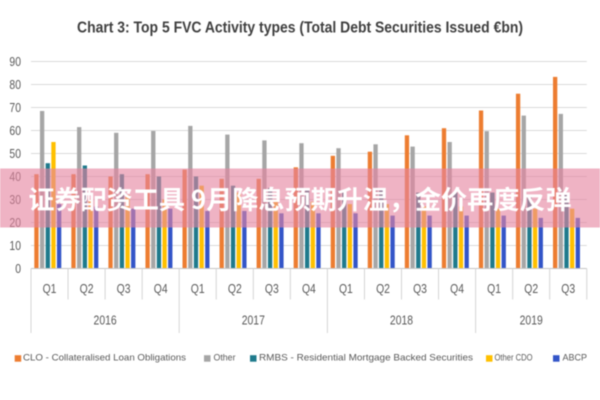 This screenshot has height=400, width=600. I want to click on svg-text: 70, so click(15, 108).